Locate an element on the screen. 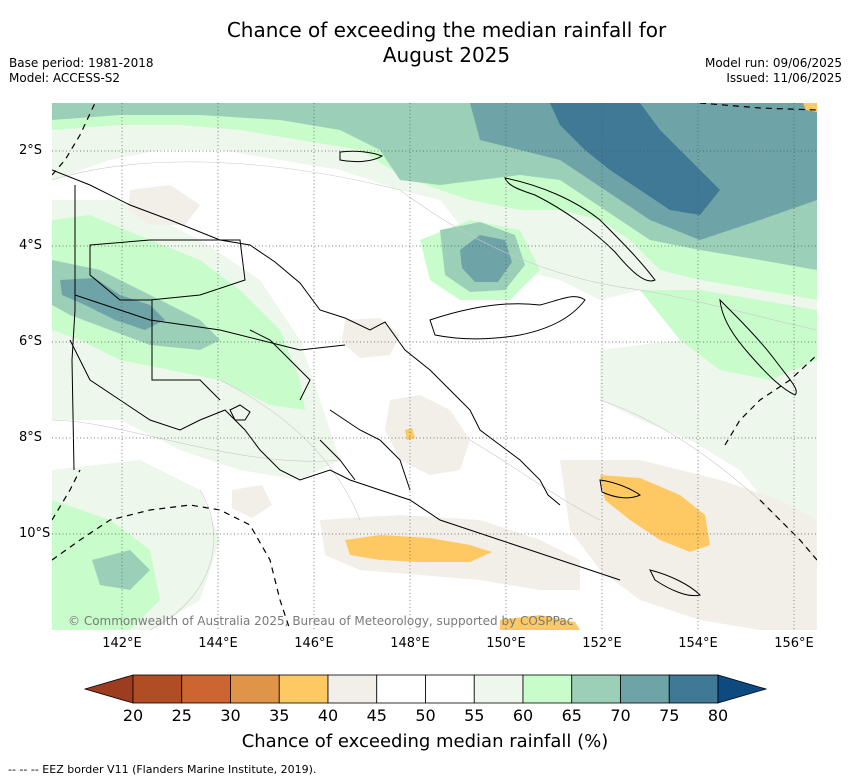  meta-left: Base period: 1981-2018 Model: ACCESS-S2 is located at coordinates (81, 71).